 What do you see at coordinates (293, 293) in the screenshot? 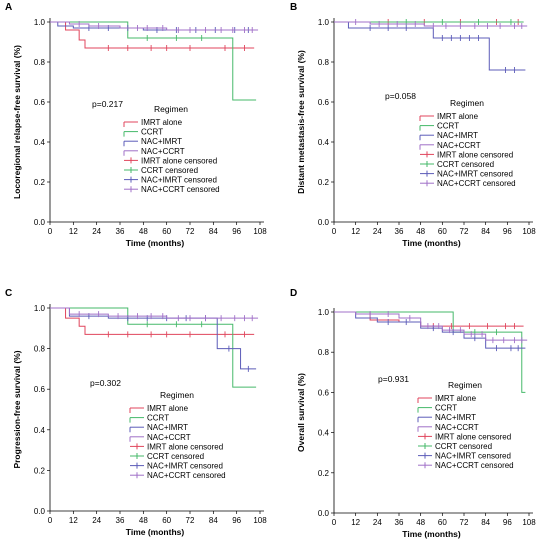
I see `panel-letter: D` at bounding box center [293, 293].